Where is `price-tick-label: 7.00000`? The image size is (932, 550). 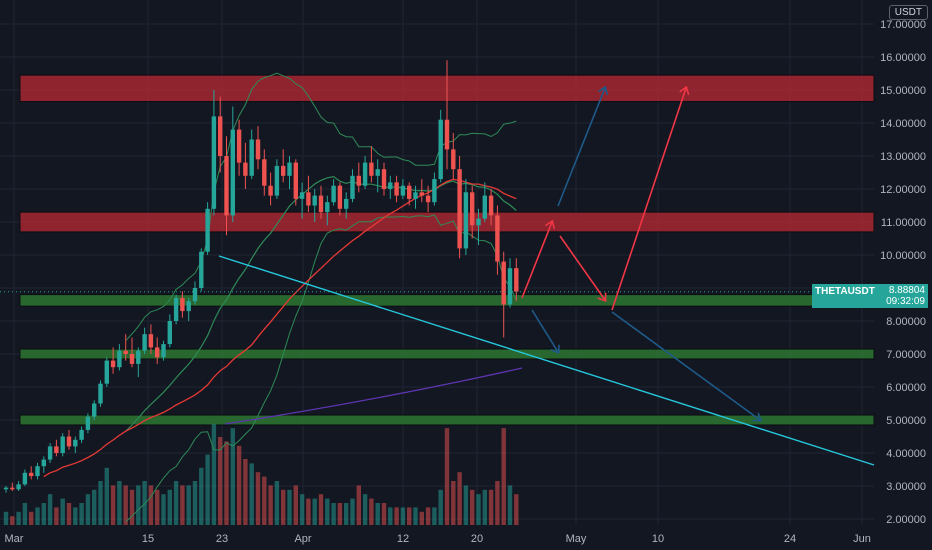
price-tick-label: 7.00000 is located at coordinates (906, 355).